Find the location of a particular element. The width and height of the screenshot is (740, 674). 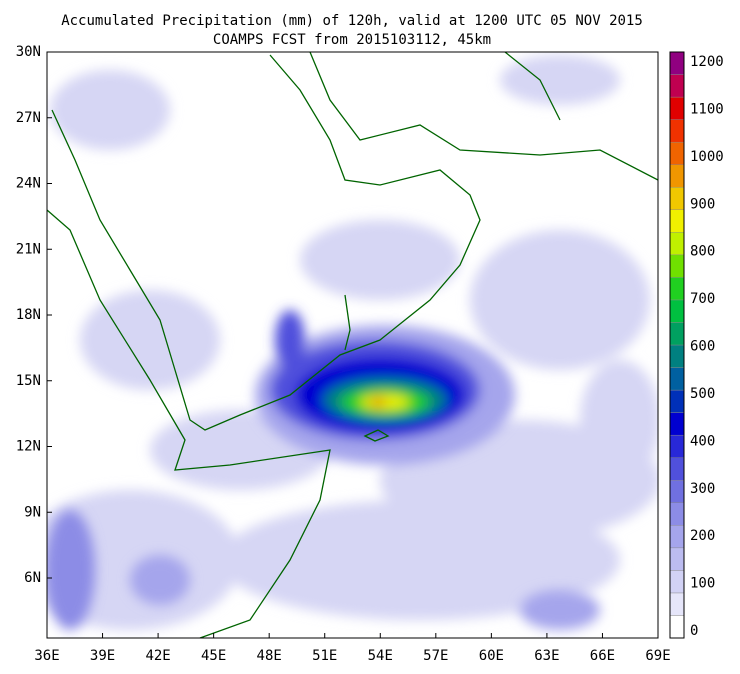

y-tick-label: 21N is located at coordinates (28, 249).